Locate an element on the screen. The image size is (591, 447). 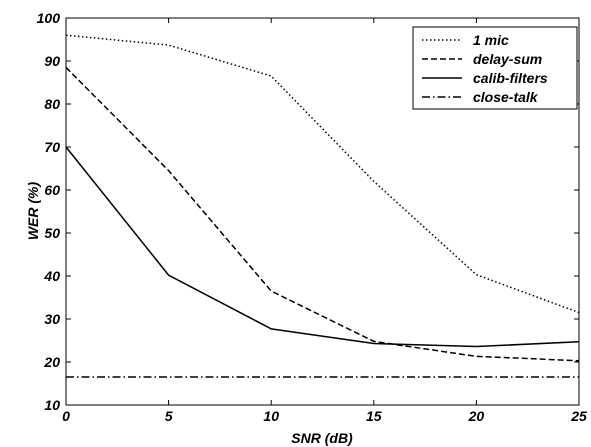
y-tick-label: 80 is located at coordinates (52, 104).